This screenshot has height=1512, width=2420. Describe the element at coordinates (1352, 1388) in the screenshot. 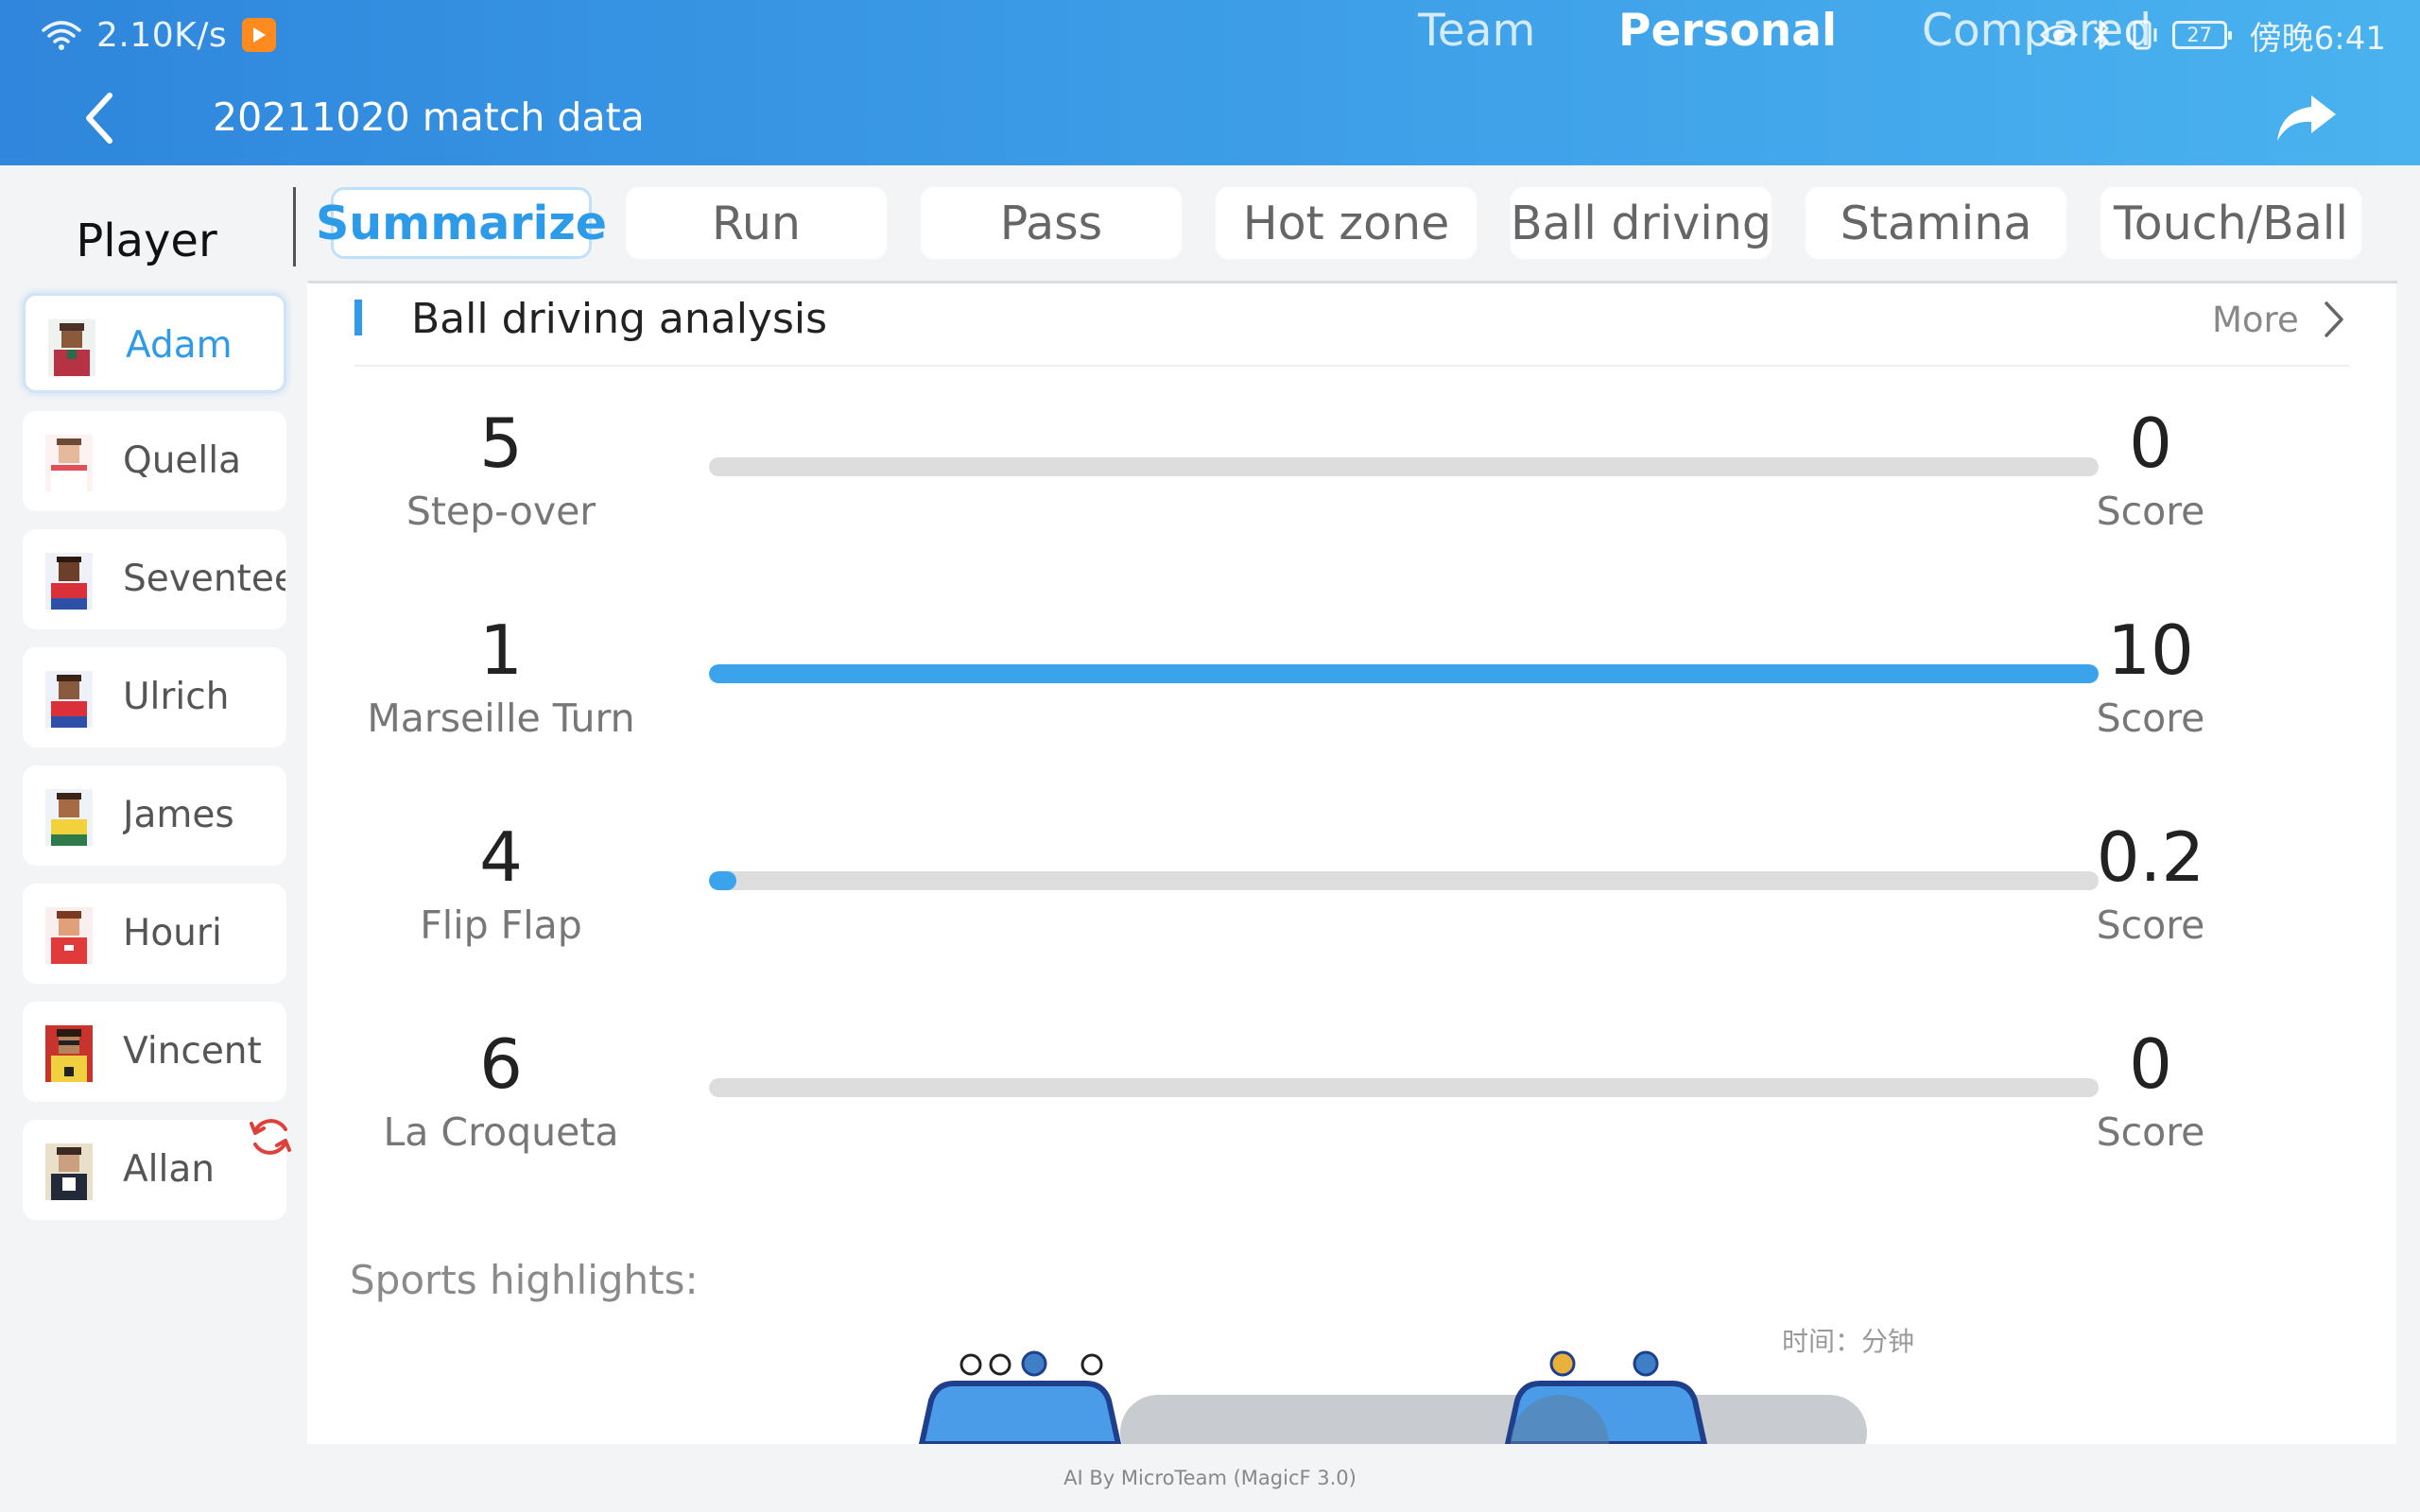

I see `highlights-timeline` at that location.